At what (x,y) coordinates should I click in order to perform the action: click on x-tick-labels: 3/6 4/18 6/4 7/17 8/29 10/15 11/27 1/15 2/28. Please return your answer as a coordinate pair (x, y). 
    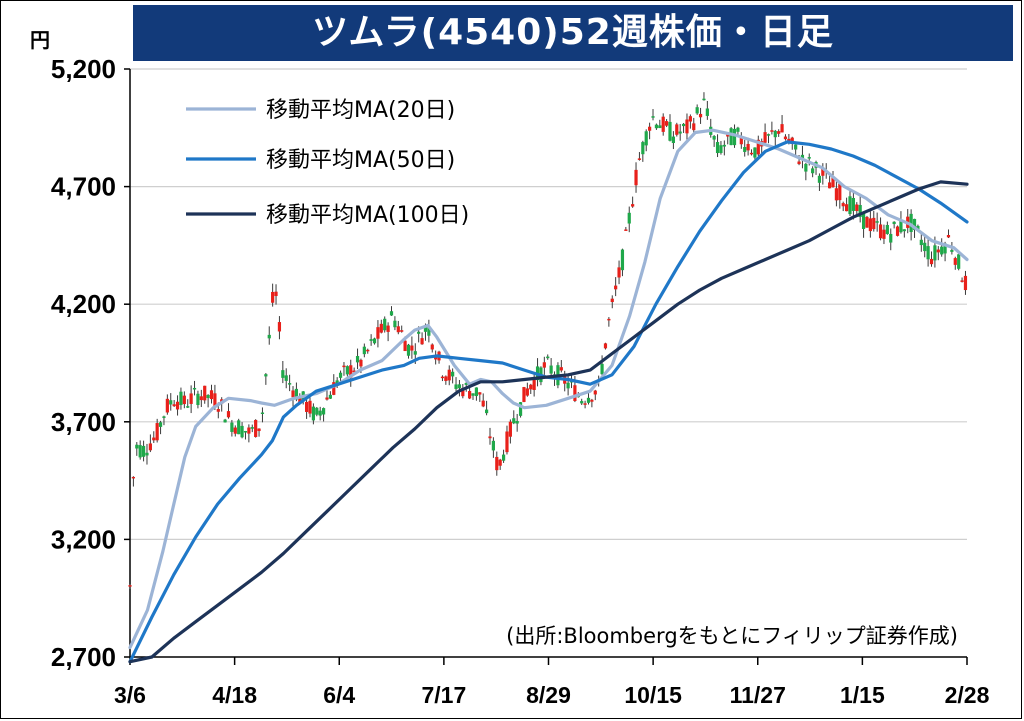
    Looking at the image, I should click on (552, 695).